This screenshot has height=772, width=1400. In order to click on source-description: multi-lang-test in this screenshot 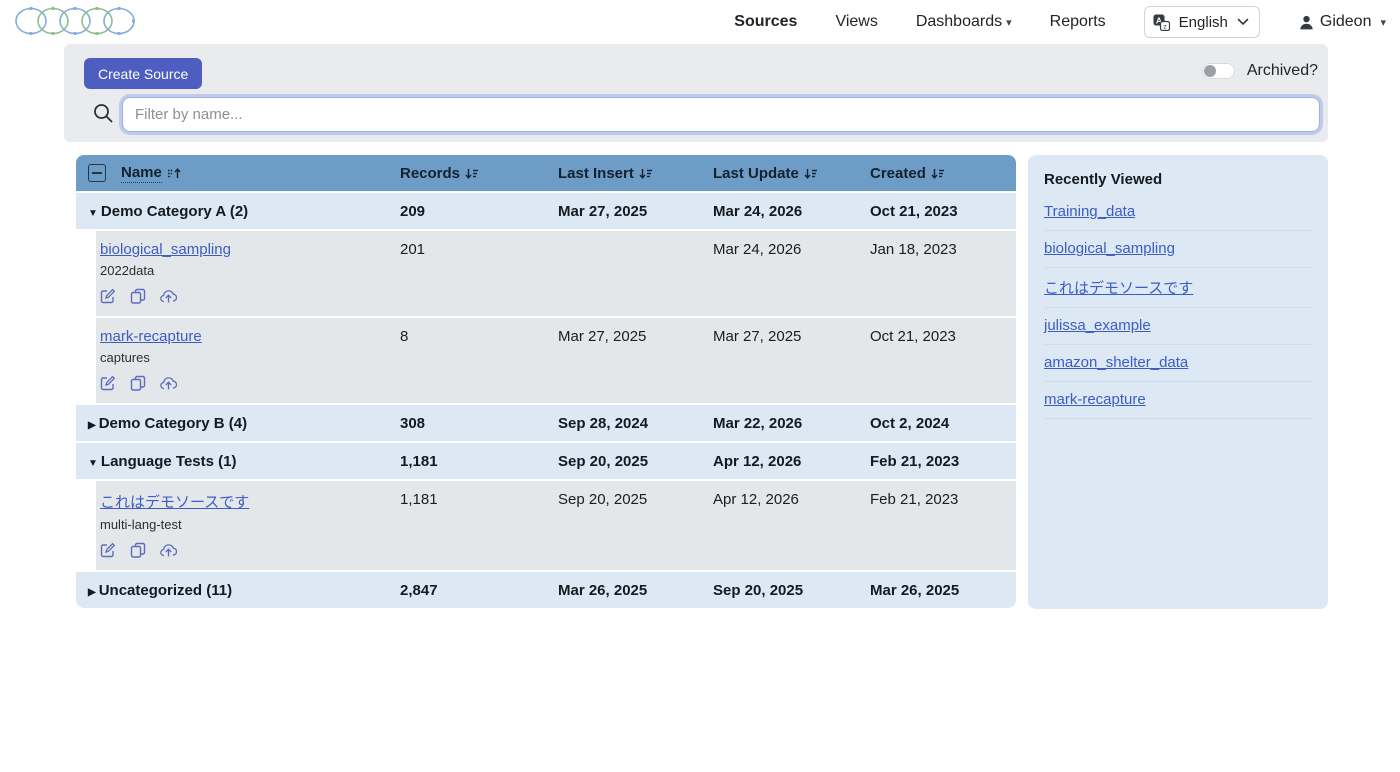, I will do `click(141, 524)`.